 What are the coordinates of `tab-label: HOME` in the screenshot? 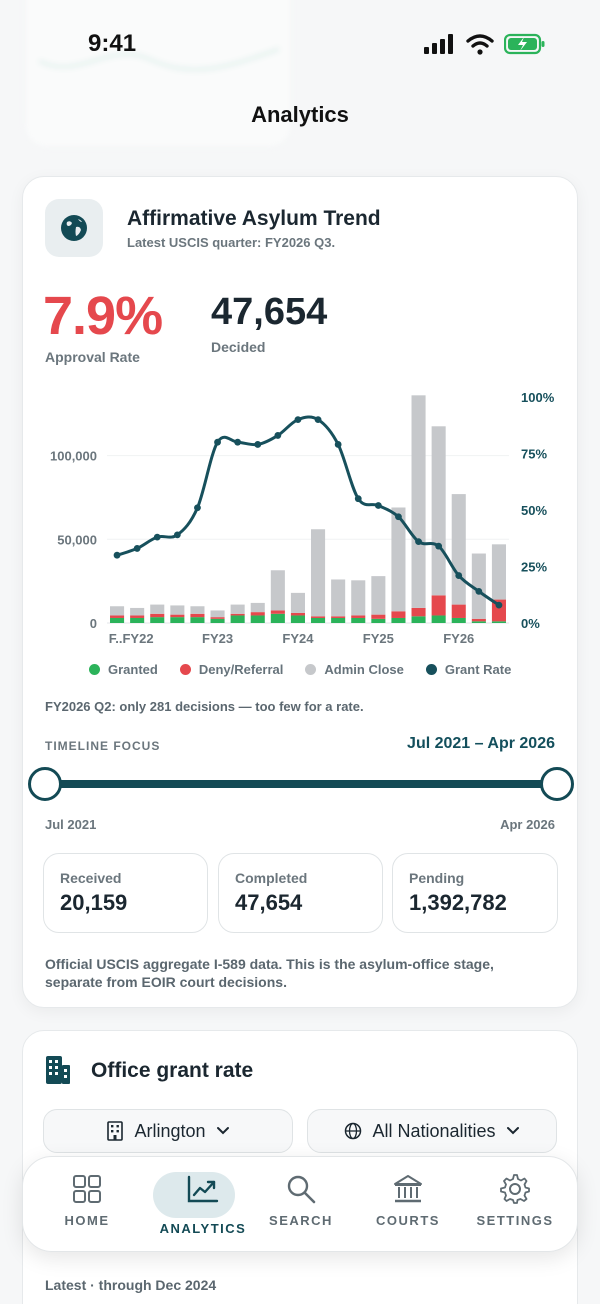 It's located at (87, 1220).